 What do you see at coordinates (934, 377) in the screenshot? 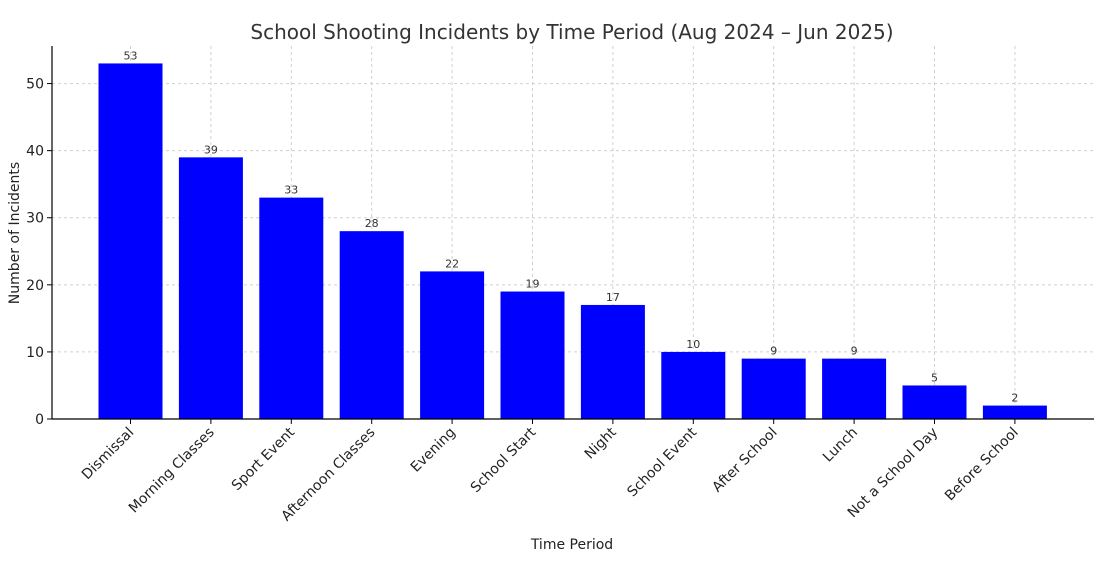
I see `bar-value-label: 5` at bounding box center [934, 377].